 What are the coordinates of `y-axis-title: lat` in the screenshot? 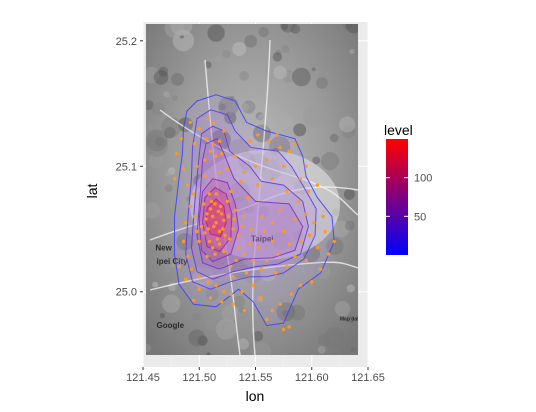 It's located at (92, 191).